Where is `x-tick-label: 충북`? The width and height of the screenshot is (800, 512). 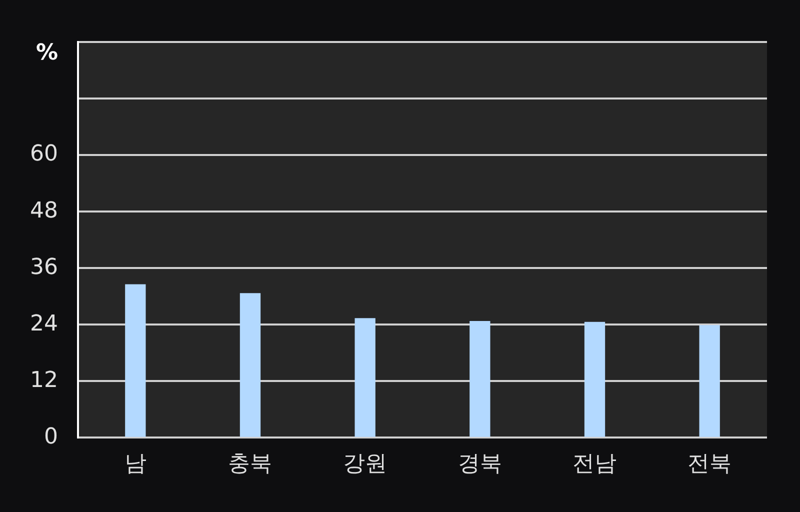 x-tick-label: 충북 is located at coordinates (250, 464).